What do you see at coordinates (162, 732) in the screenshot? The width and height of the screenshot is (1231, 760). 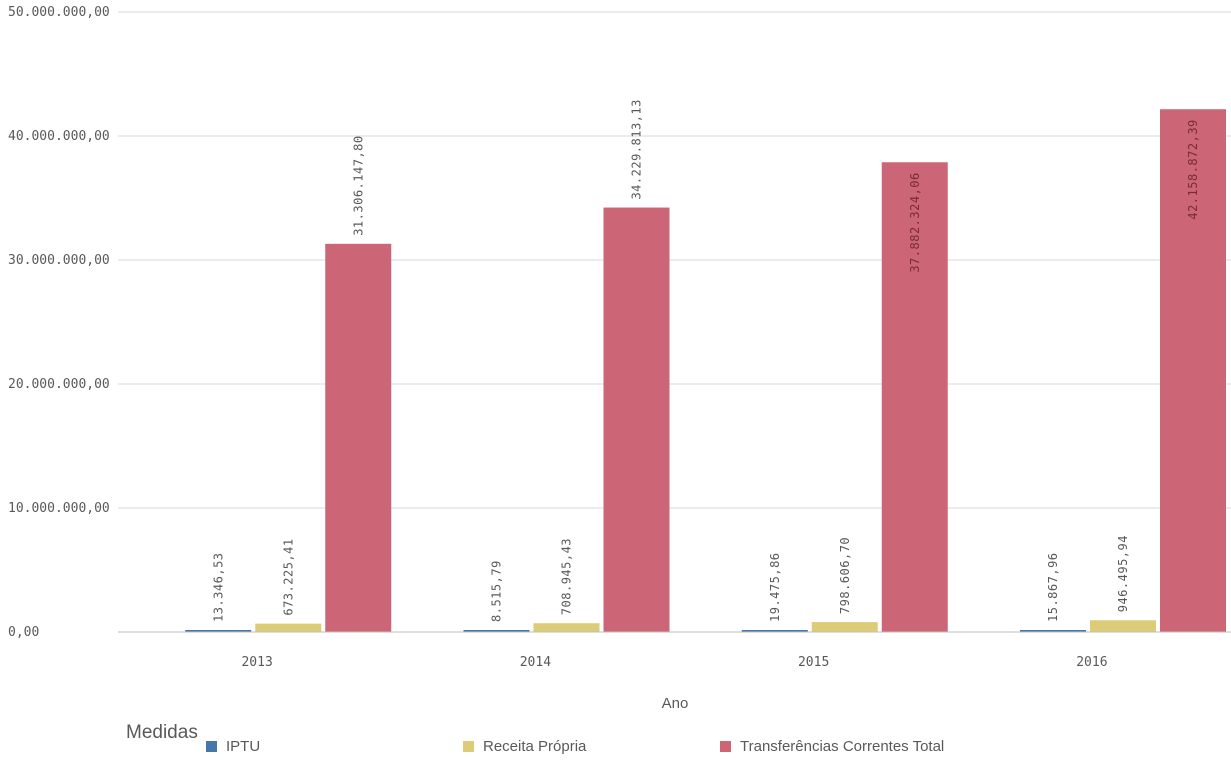 I see `legend-title: Medidas` at bounding box center [162, 732].